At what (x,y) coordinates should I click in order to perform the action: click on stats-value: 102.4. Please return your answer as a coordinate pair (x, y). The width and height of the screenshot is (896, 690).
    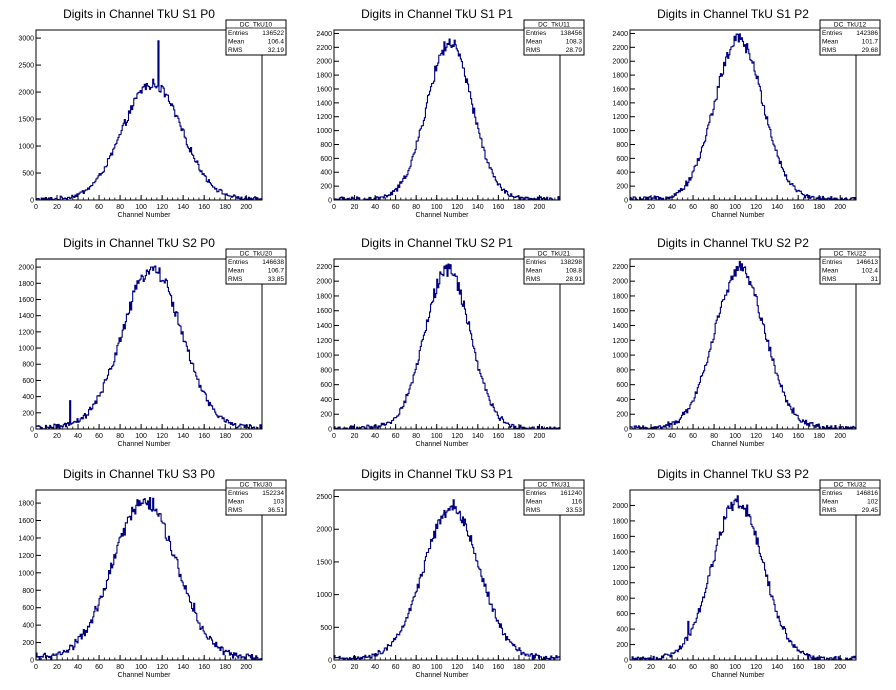
    Looking at the image, I should click on (870, 271).